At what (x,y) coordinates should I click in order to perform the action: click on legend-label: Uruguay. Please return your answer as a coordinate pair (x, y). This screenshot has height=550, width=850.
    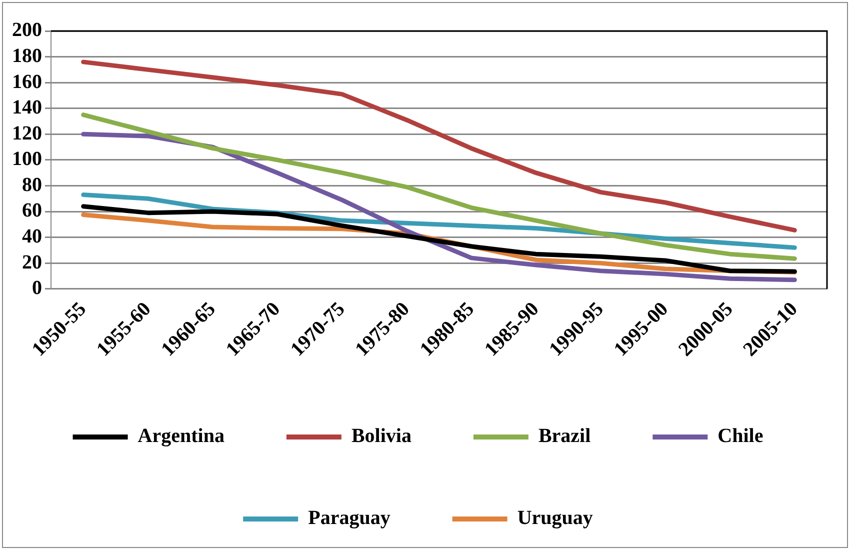
    Looking at the image, I should click on (555, 518).